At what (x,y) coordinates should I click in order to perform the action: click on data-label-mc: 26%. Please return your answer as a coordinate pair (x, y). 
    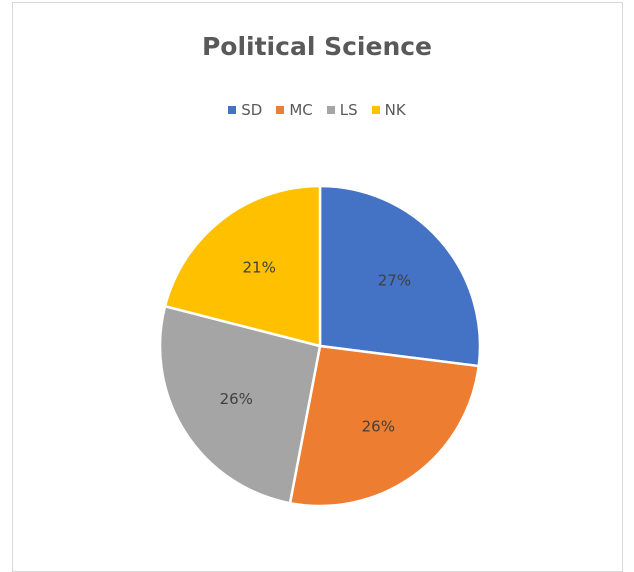
    Looking at the image, I should click on (378, 426).